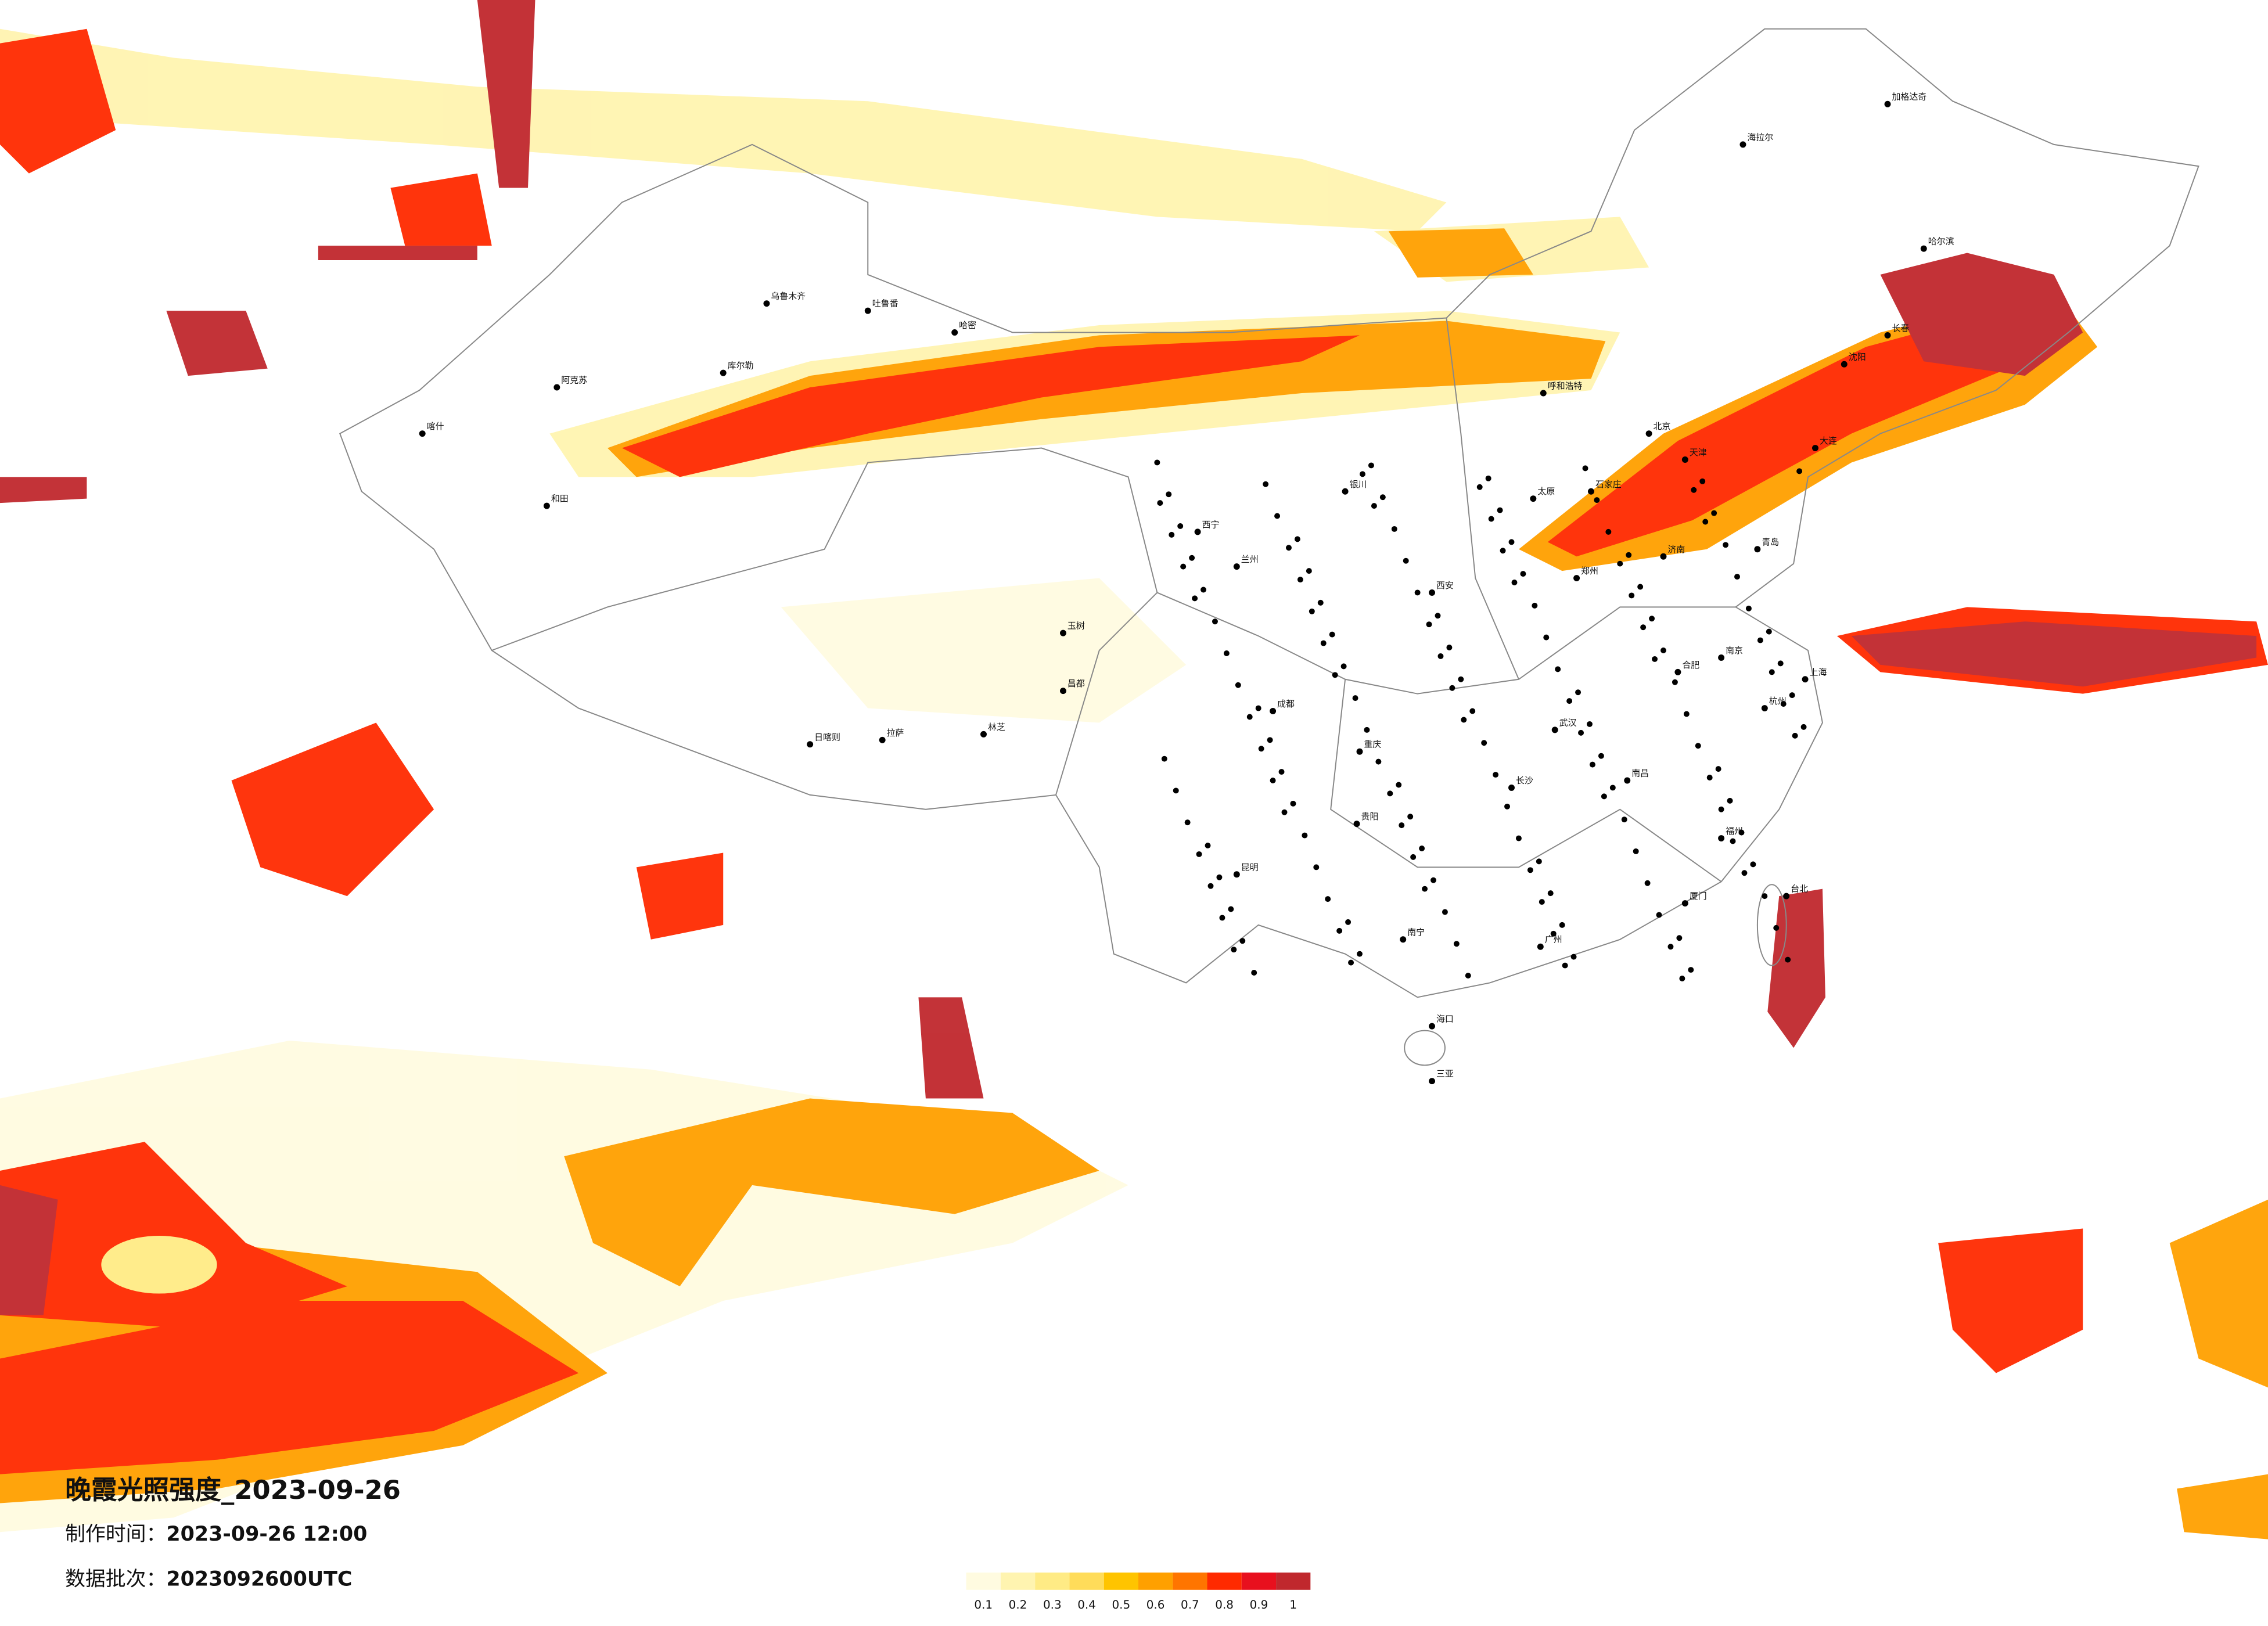  What do you see at coordinates (208, 1579) in the screenshot?
I see `data-batch: 数据批次：2023092600UTC` at bounding box center [208, 1579].